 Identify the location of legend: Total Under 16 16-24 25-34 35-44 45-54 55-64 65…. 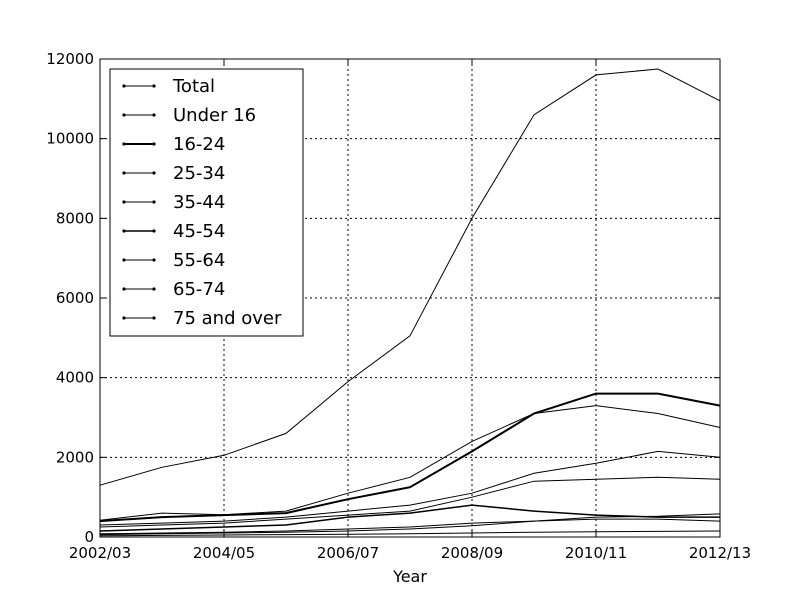
(206, 202).